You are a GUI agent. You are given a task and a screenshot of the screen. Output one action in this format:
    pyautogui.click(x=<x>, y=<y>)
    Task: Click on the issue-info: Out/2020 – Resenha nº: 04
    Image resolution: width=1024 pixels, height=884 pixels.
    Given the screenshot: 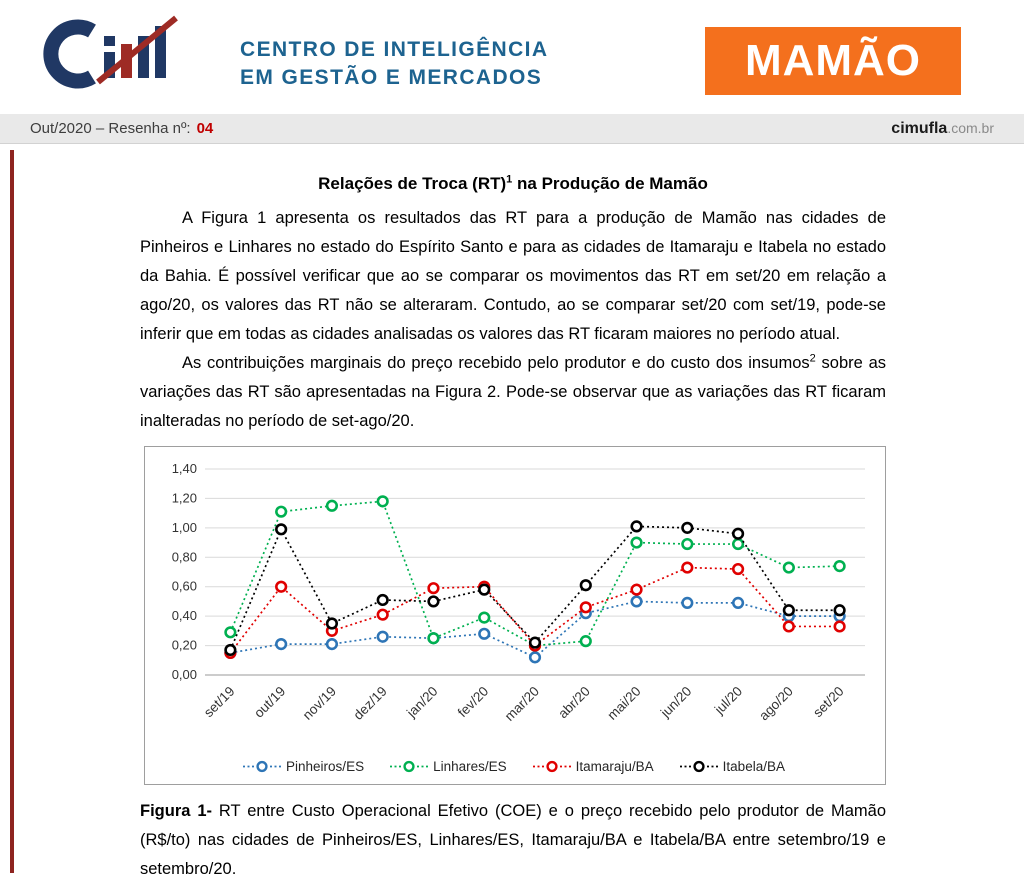 What is the action you would take?
    pyautogui.click(x=121, y=128)
    